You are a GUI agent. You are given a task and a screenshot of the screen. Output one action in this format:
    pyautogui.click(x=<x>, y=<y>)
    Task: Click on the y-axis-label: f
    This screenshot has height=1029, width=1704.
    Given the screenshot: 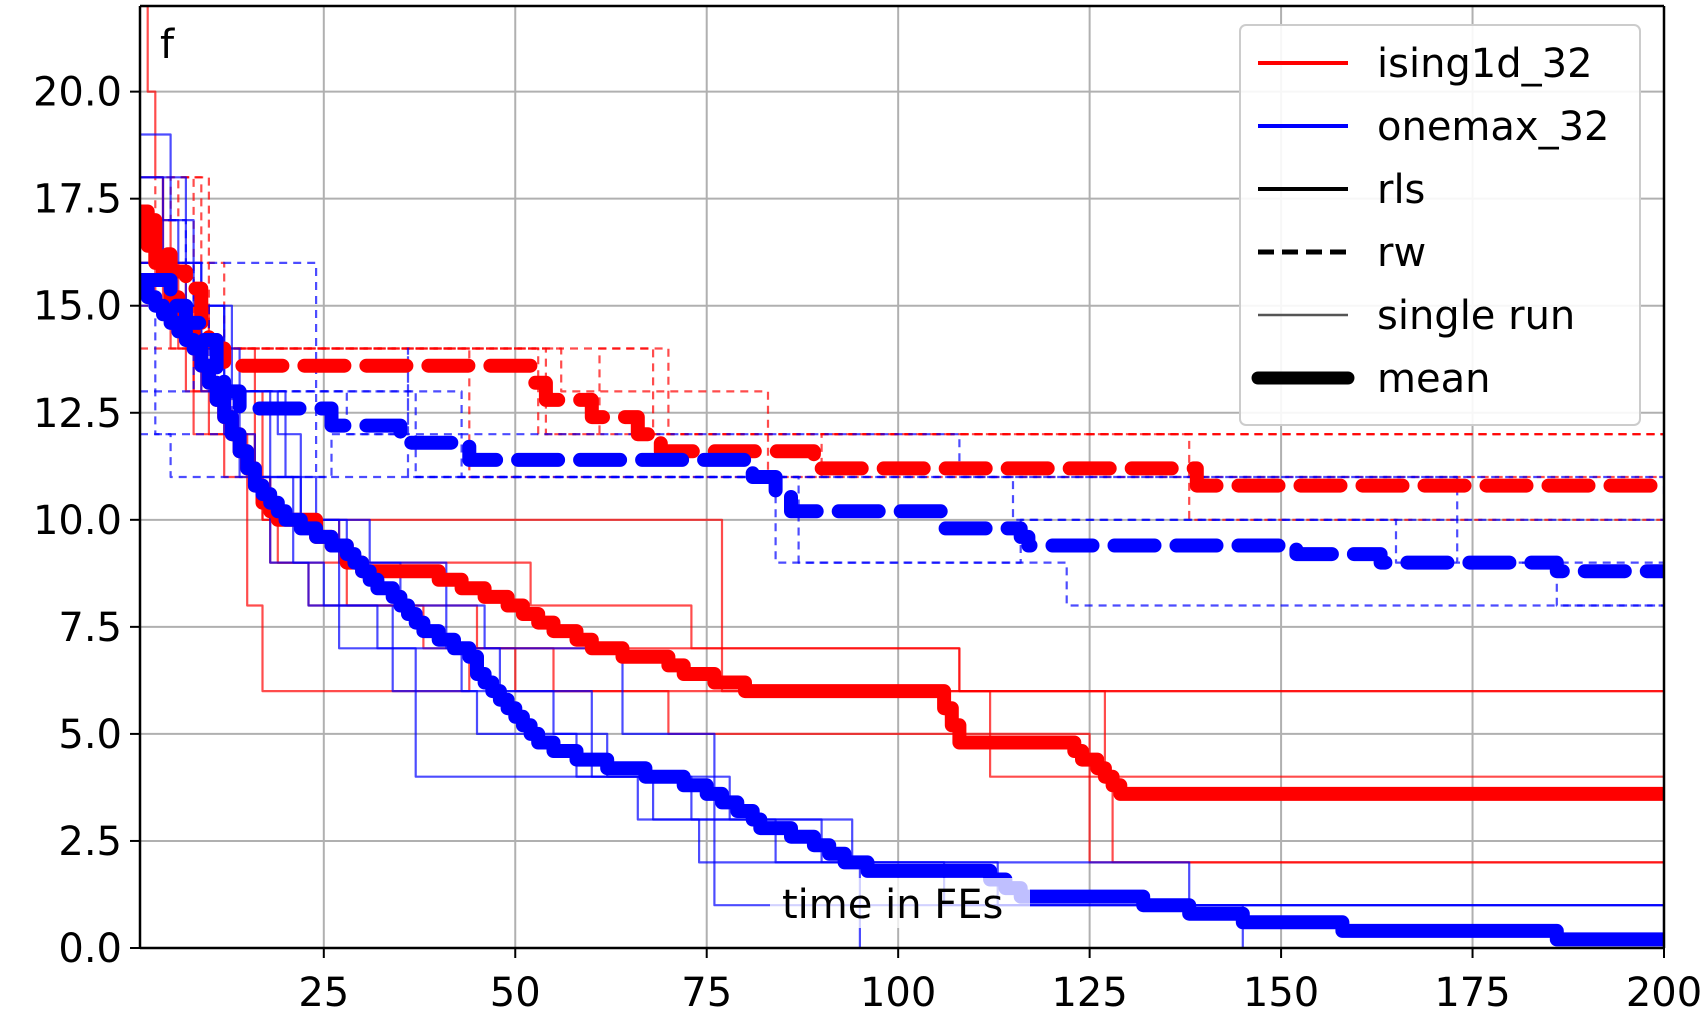 What is the action you would take?
    pyautogui.click(x=167, y=45)
    